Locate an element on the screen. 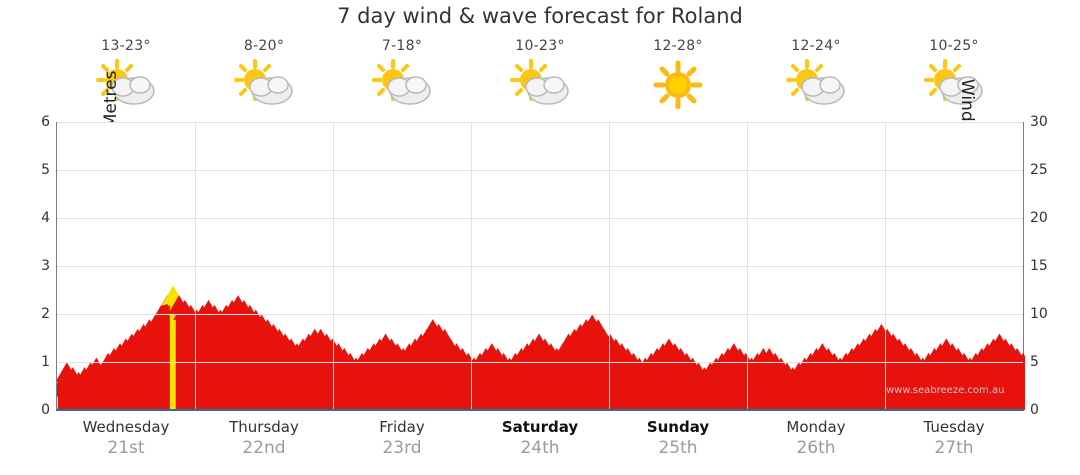  day-name: Friday is located at coordinates (402, 427).